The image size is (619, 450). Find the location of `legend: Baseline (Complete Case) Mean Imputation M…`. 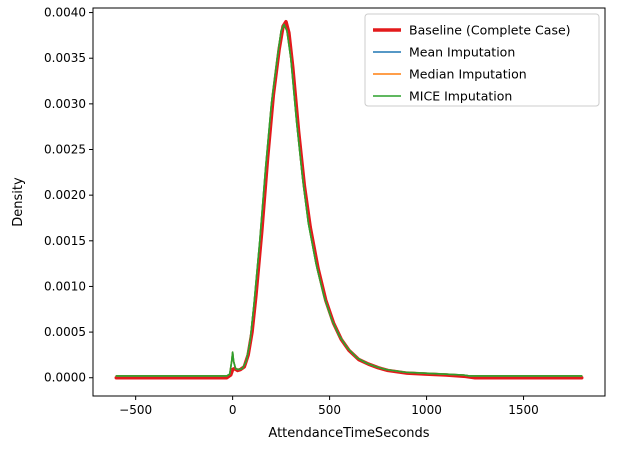

legend: Baseline (Complete Case) Mean Imputation M… is located at coordinates (482, 60).